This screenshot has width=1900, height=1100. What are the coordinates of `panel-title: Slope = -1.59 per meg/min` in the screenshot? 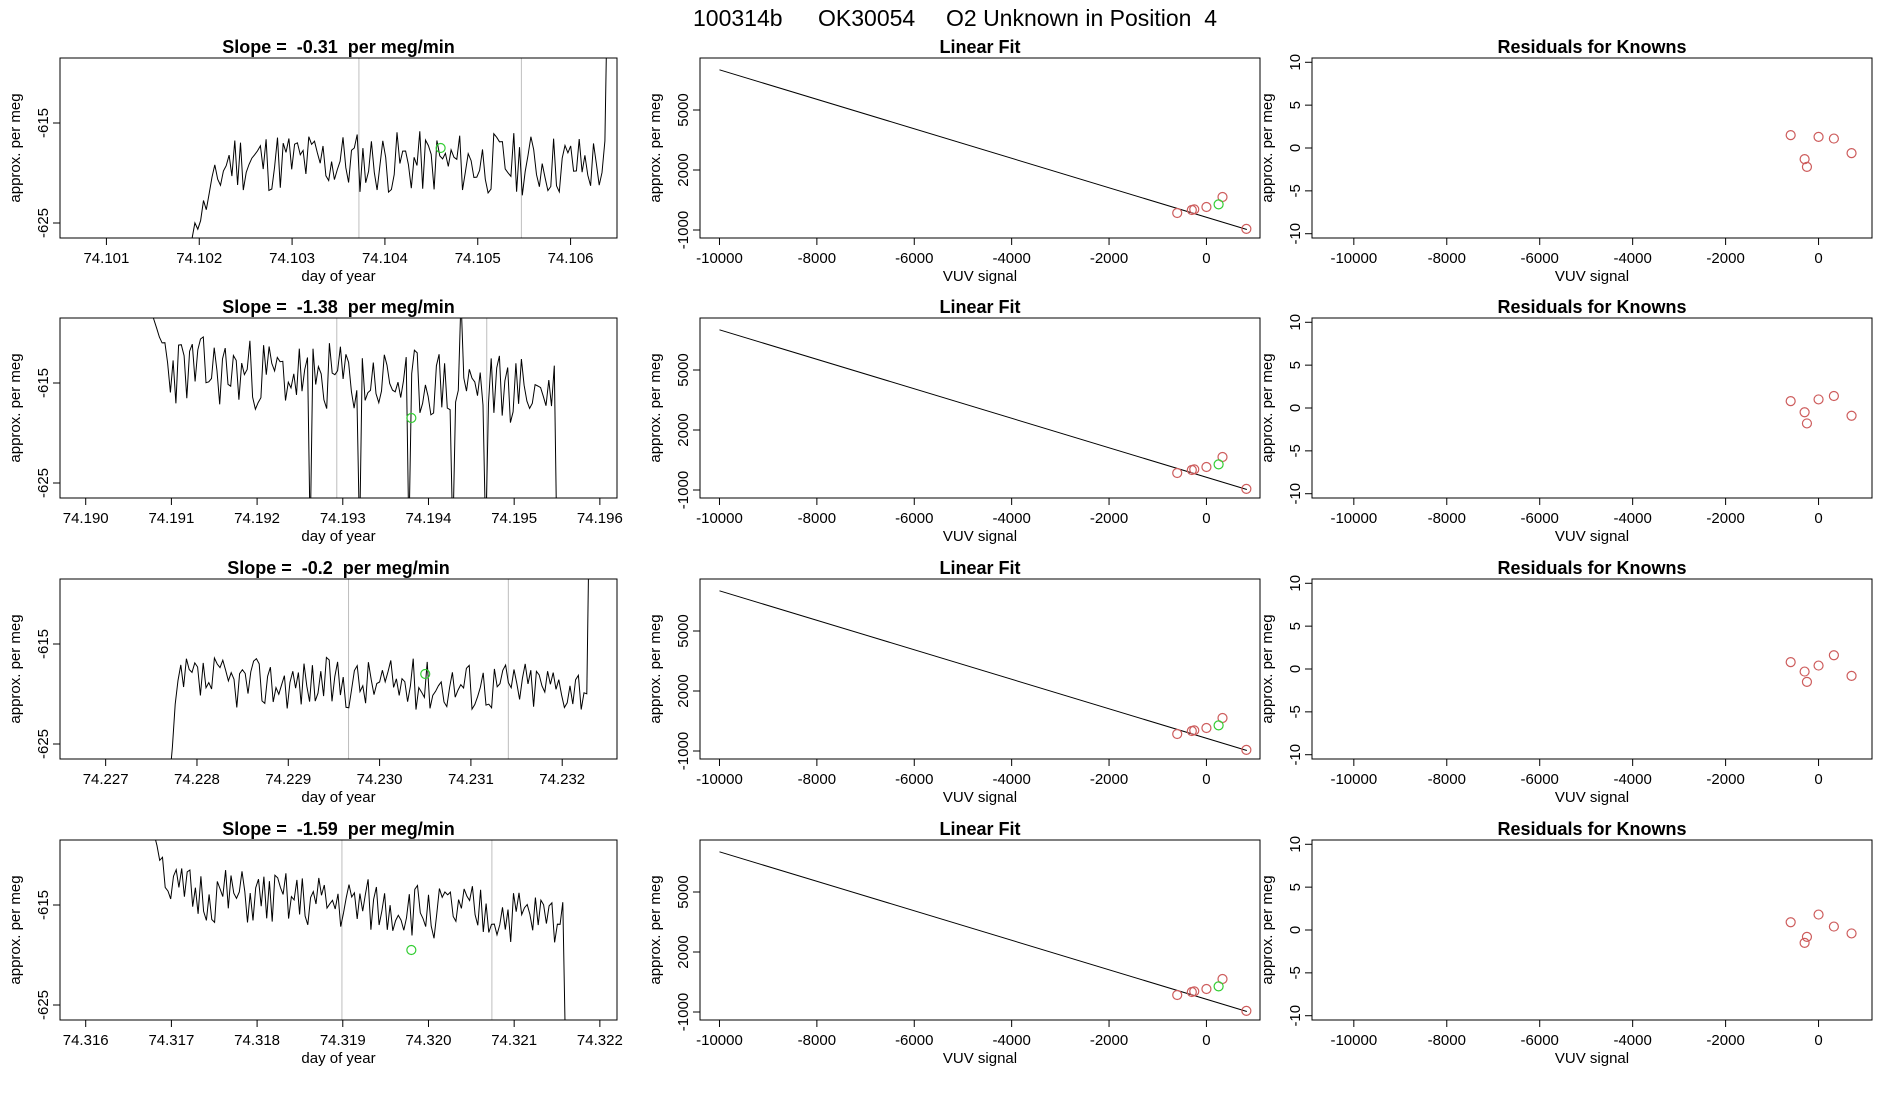 It's located at (338, 829).